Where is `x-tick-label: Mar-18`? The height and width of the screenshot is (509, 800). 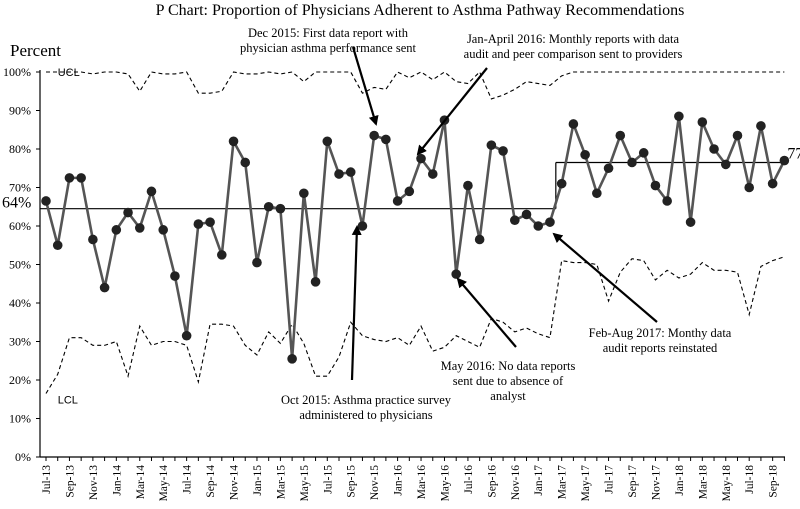
x-tick-label: Mar-18 is located at coordinates (703, 482).